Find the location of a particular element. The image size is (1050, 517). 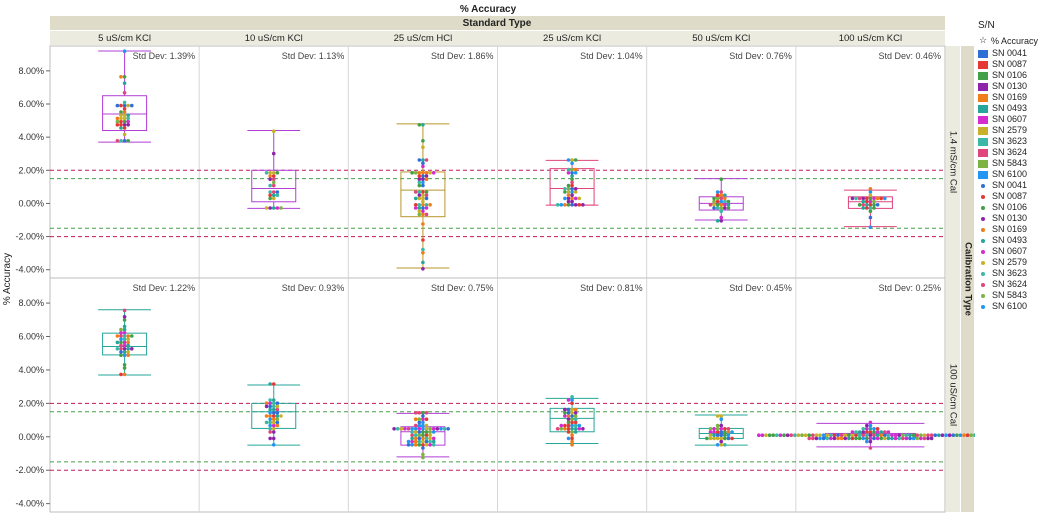

legend-point-item: SN 0169 is located at coordinates (1014, 229).